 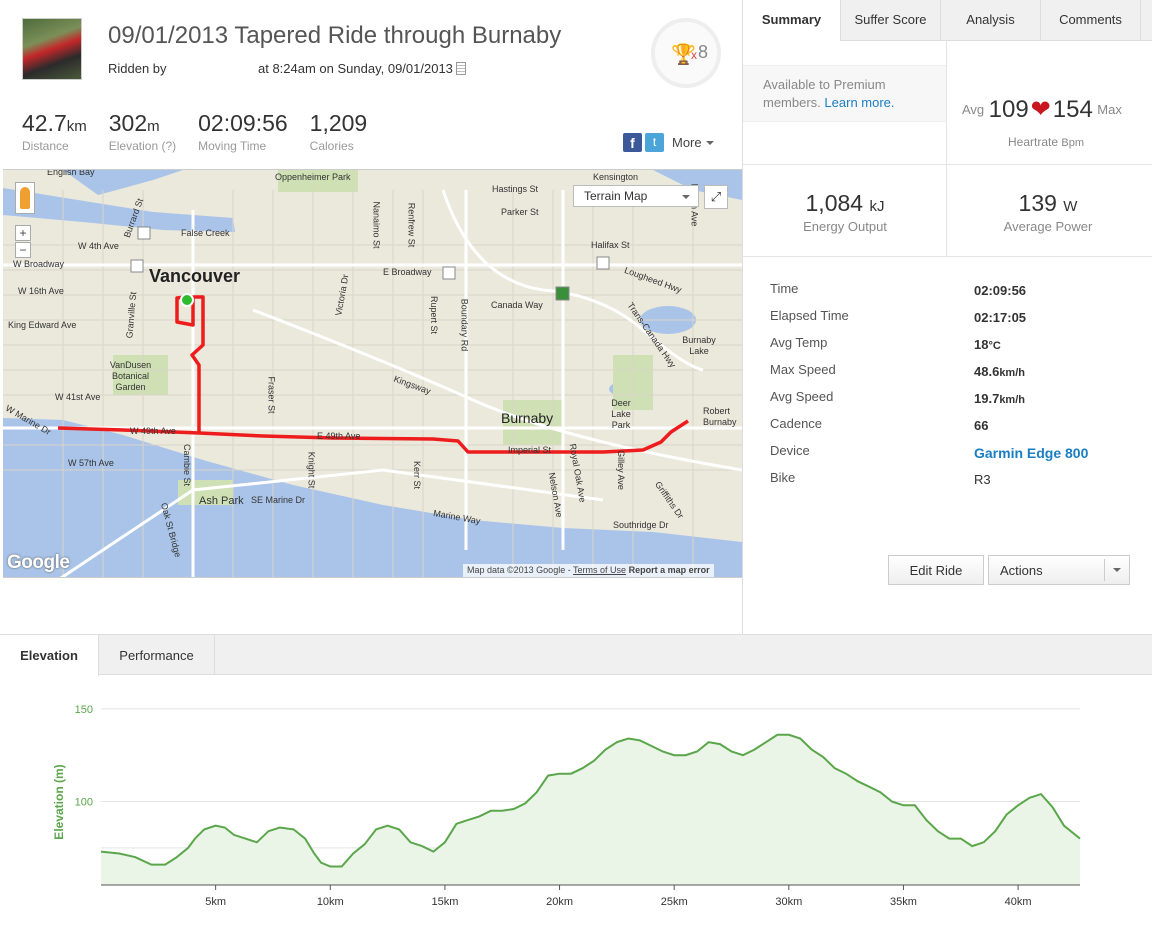 I want to click on power-unit: W, so click(x=1070, y=206).